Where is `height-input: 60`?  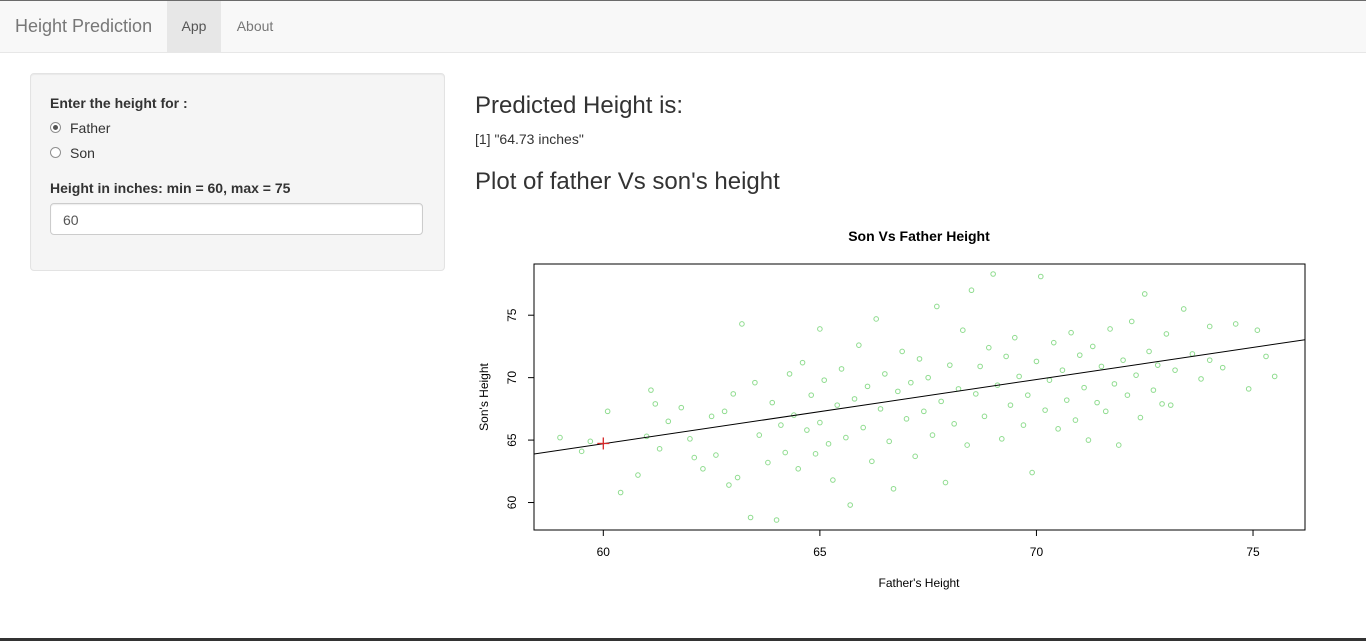 height-input: 60 is located at coordinates (236, 219).